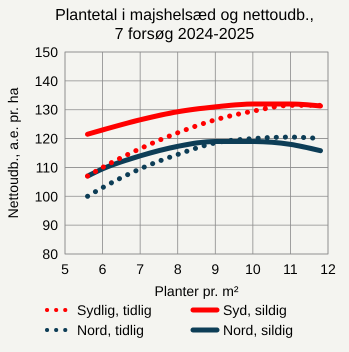  What do you see at coordinates (255, 310) in the screenshot?
I see `legend-label: Syd, sildig` at bounding box center [255, 310].